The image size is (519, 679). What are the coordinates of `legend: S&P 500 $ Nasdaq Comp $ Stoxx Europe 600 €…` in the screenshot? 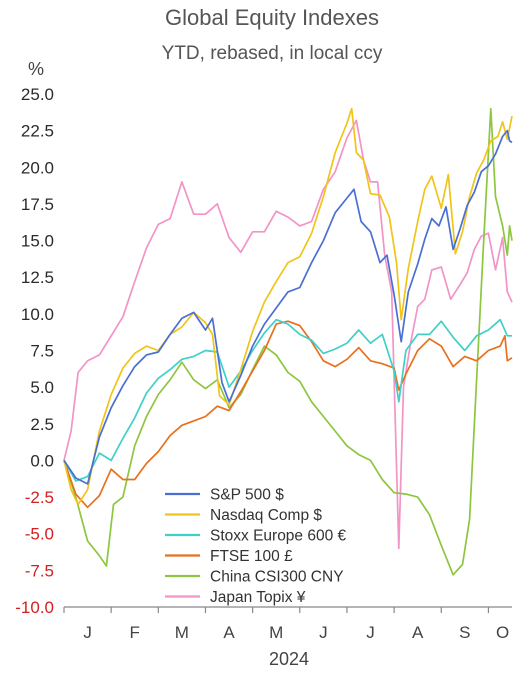 It's located at (256, 546).